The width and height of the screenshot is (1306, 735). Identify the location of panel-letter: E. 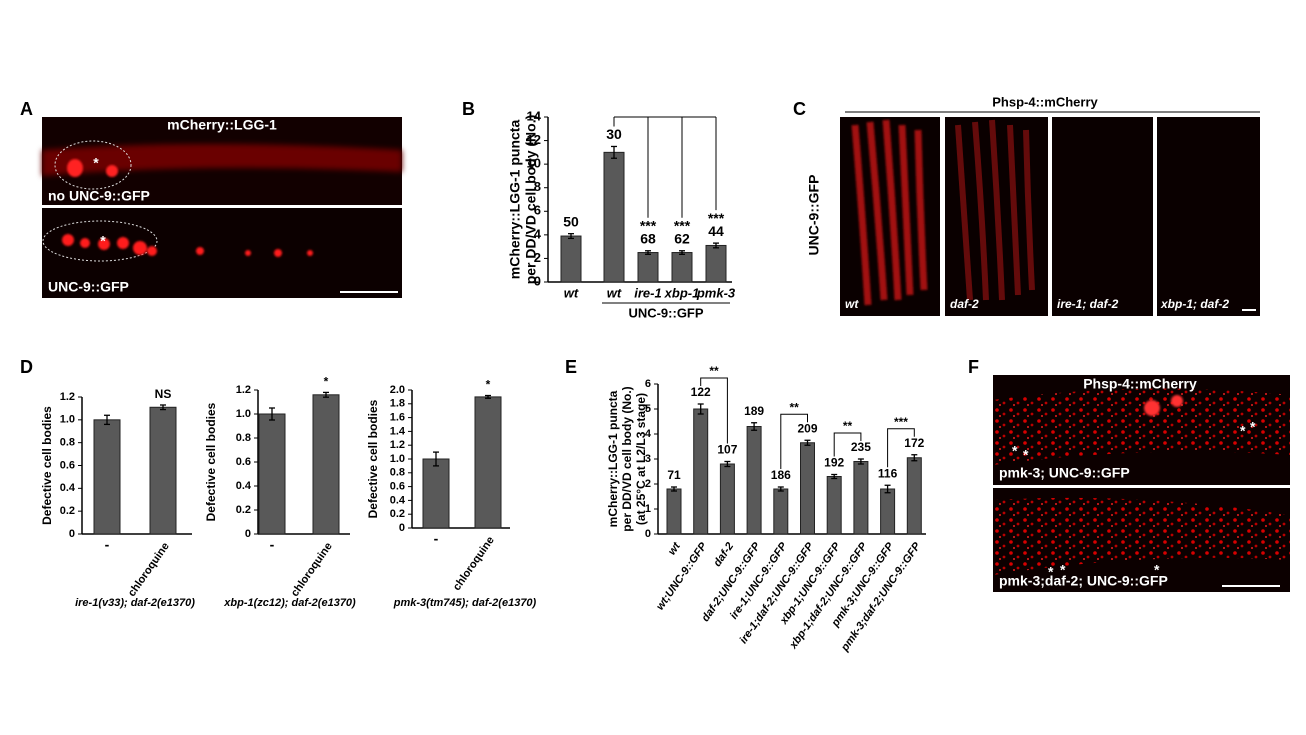
(571, 367).